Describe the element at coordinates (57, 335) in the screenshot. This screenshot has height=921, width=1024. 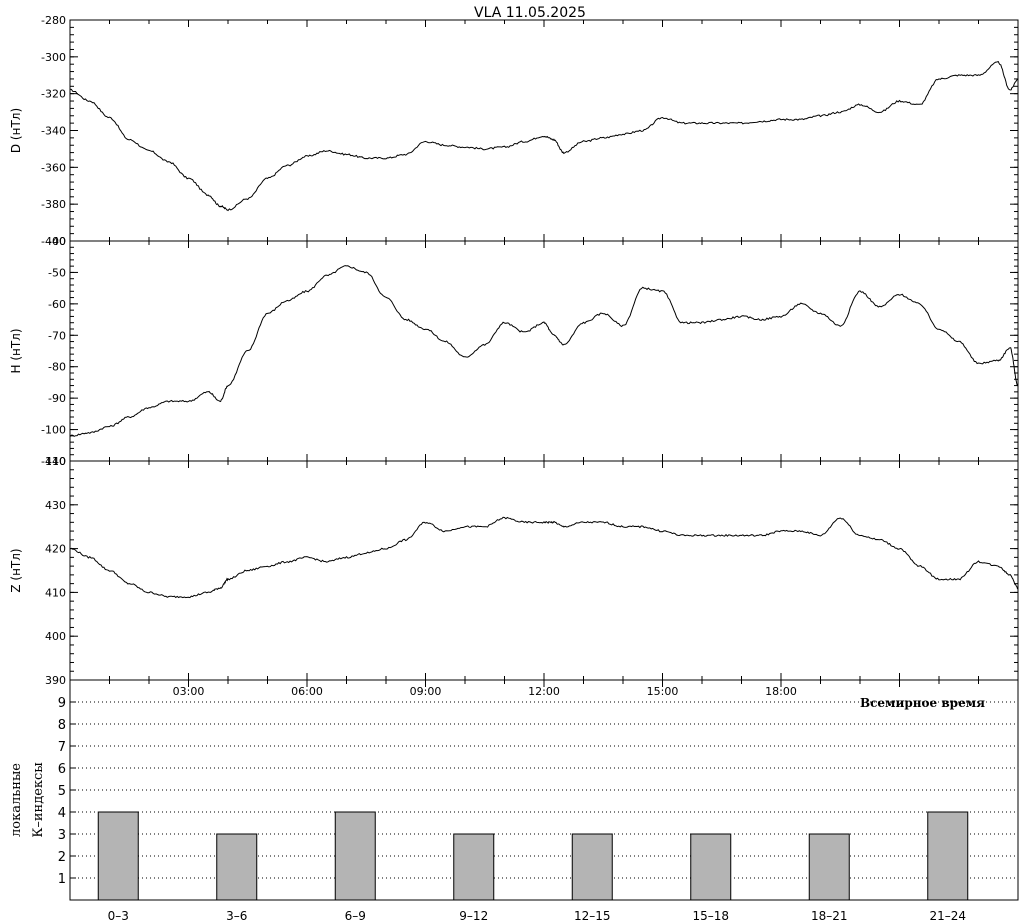
I see `y-tick-label: -70` at that location.